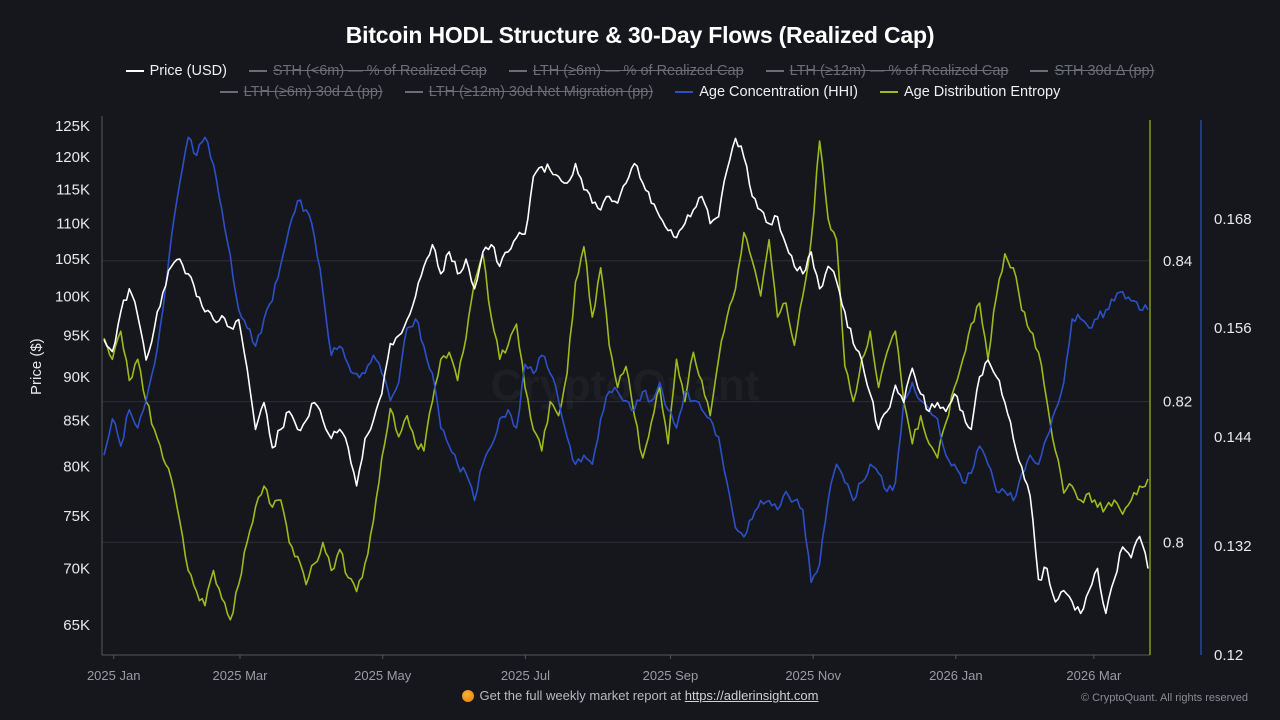 The width and height of the screenshot is (1280, 720). I want to click on price-tick-label: 110K, so click(73, 224).